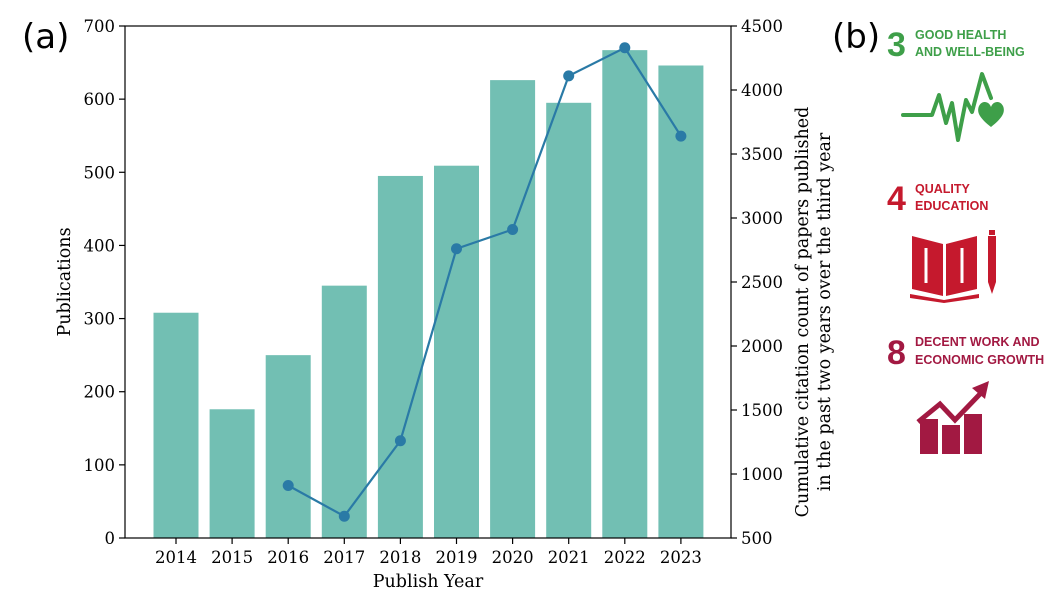 Image resolution: width=1061 pixels, height=607 pixels. What do you see at coordinates (953, 266) in the screenshot?
I see `book-pencil-icon` at bounding box center [953, 266].